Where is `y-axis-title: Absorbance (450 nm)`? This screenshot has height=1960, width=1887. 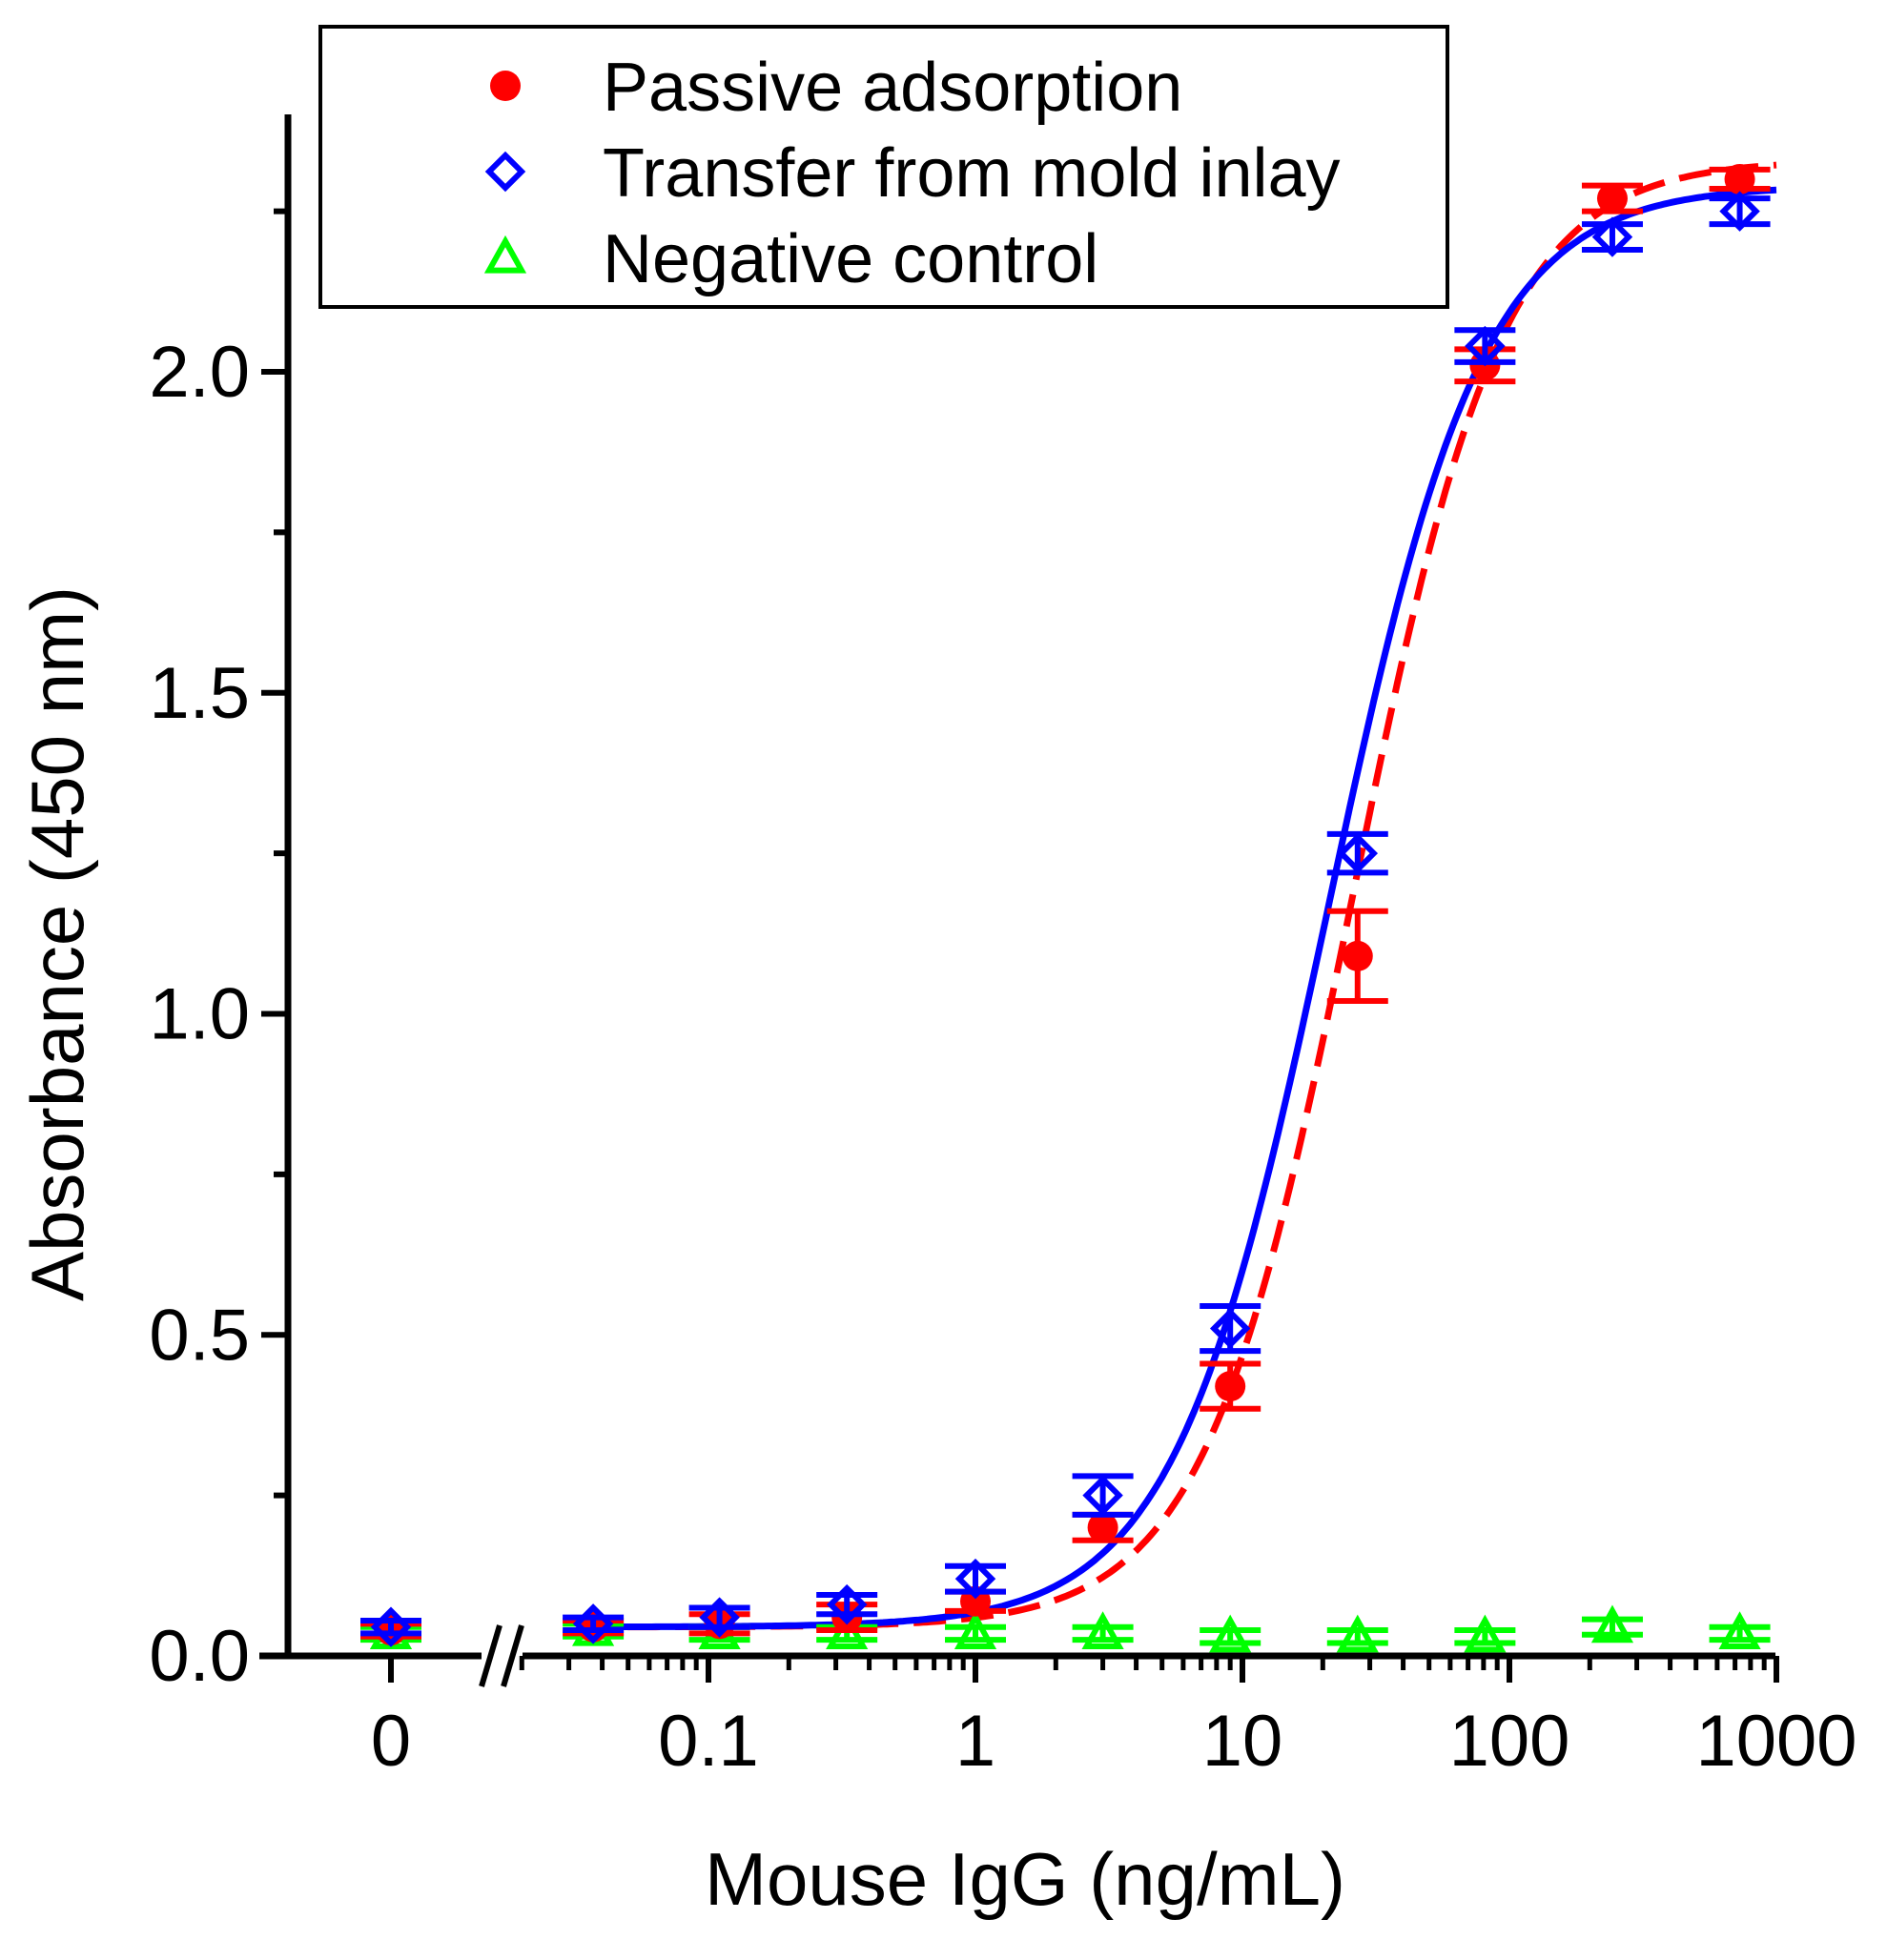
y-axis-title: Absorbance (450 nm) is located at coordinates (57, 943).